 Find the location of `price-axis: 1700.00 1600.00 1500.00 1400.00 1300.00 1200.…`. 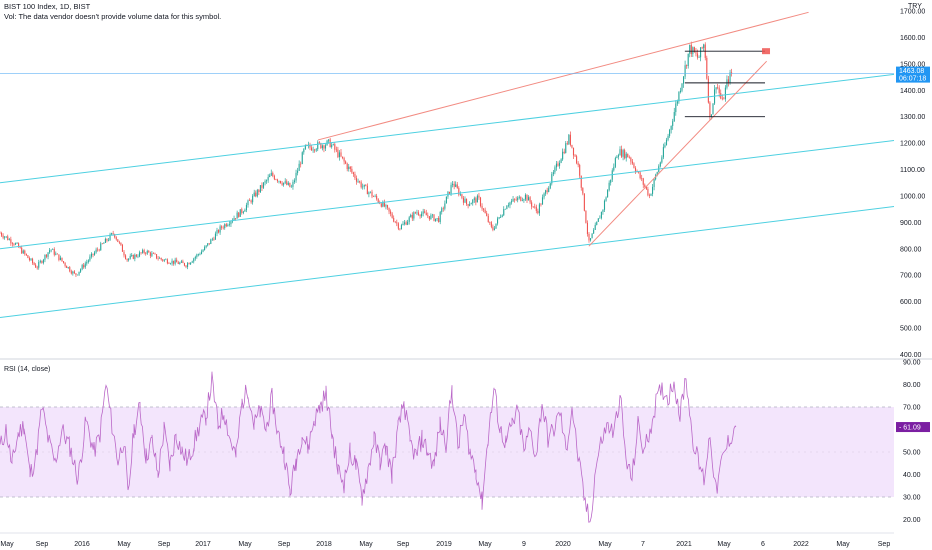

price-axis: 1700.00 1600.00 1500.00 1400.00 1300.00 1200.… is located at coordinates (913, 184).